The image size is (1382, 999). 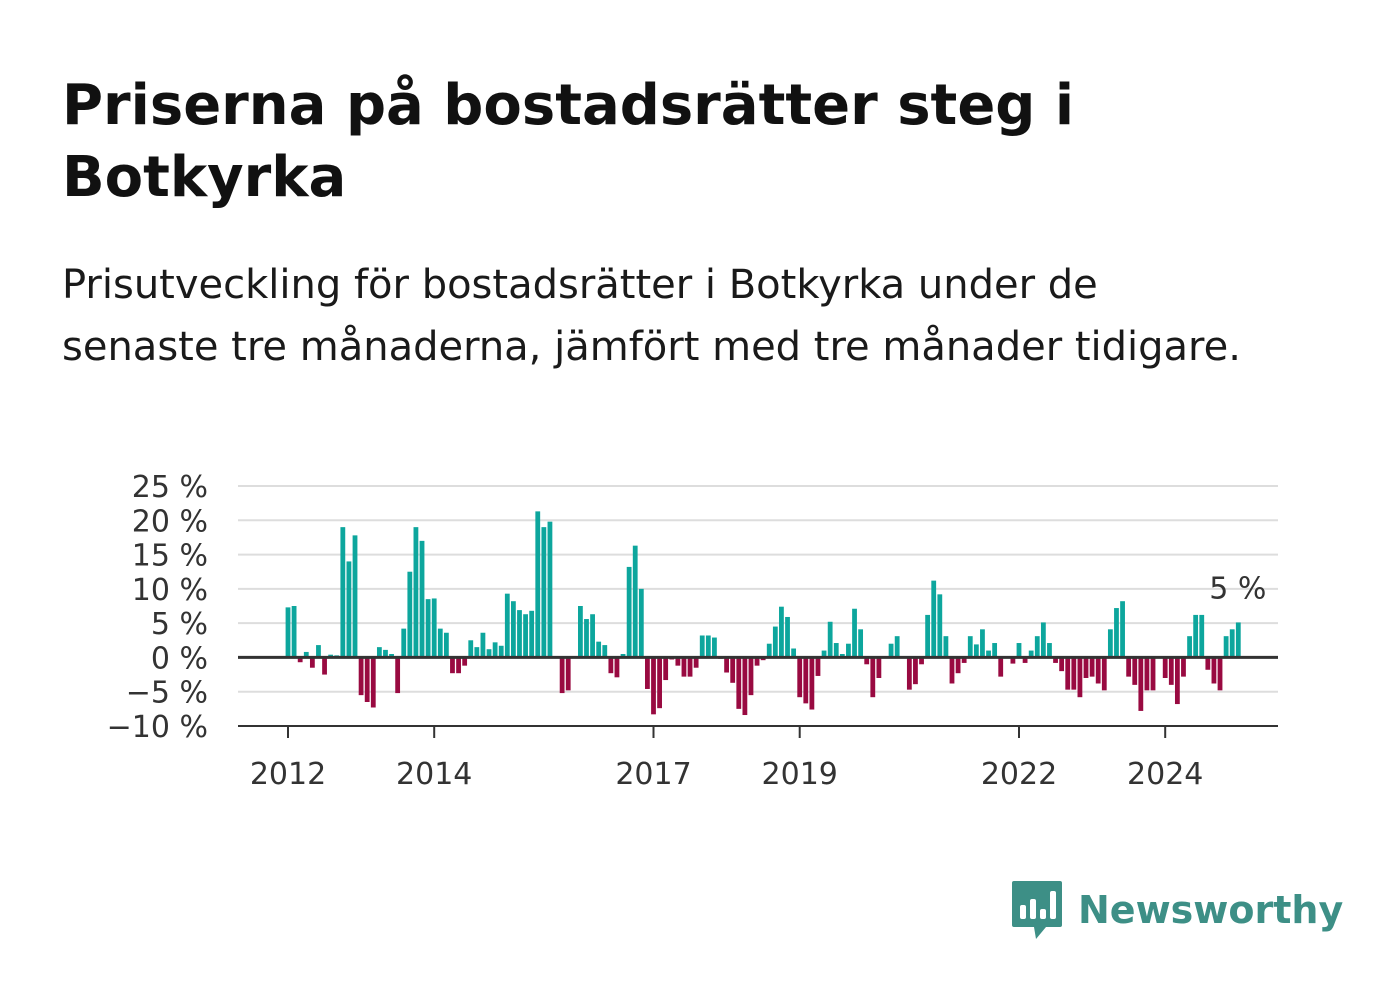 I want to click on y-tick-label: −10 %, so click(x=157, y=727).